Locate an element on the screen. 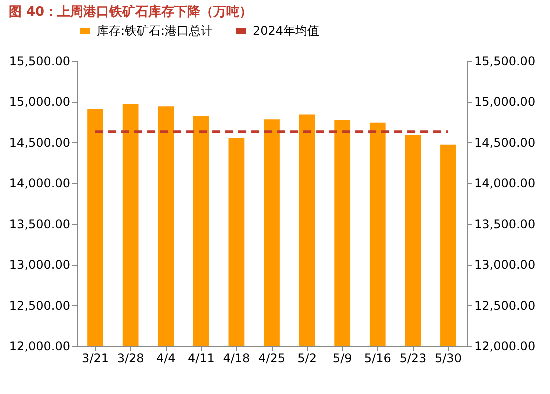  y2-tick-label: 12,500.00 is located at coordinates (505, 305).